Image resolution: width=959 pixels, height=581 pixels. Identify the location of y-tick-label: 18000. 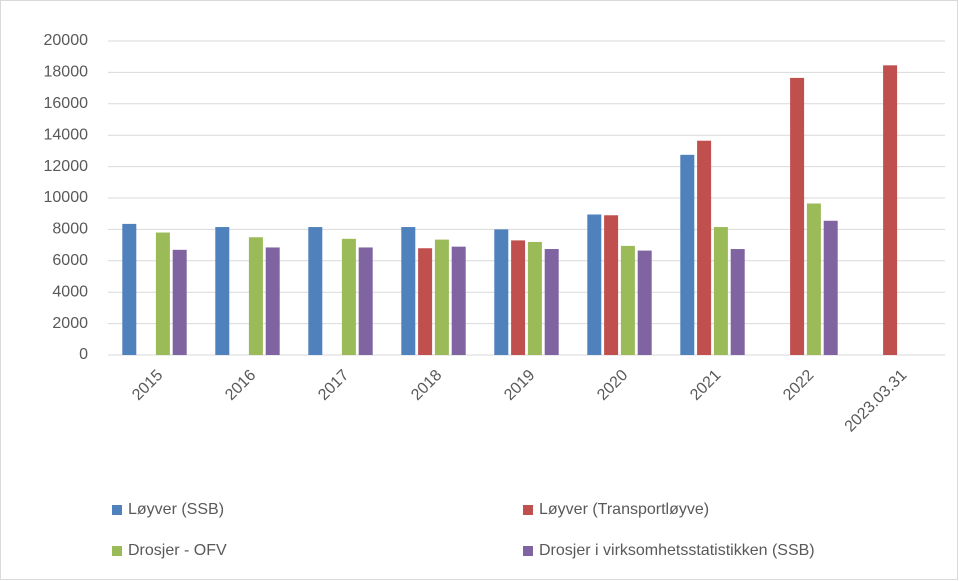
(66, 72).